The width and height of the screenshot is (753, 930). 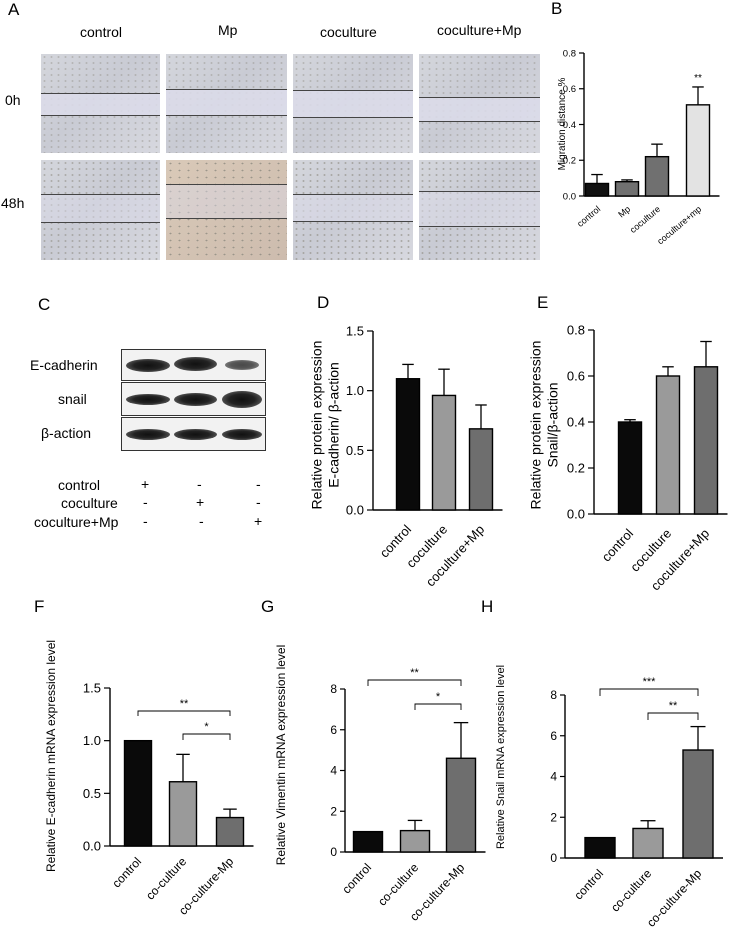 I want to click on chart-g-category-label: co-culture, so click(x=398, y=884).